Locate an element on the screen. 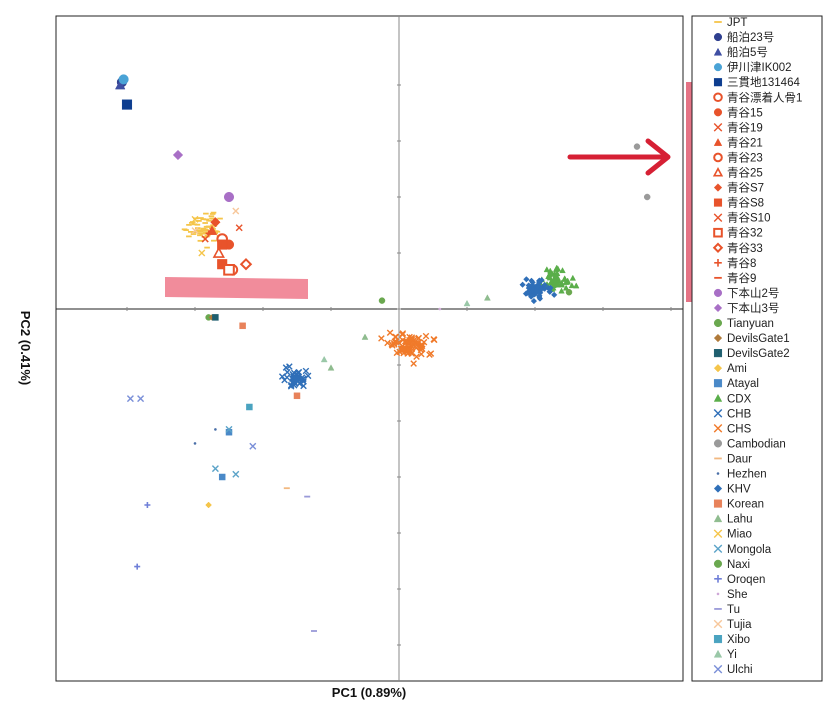 Image resolution: width=829 pixels, height=707 pixels. legend-label-131464: 三貫地131464 is located at coordinates (763, 82).